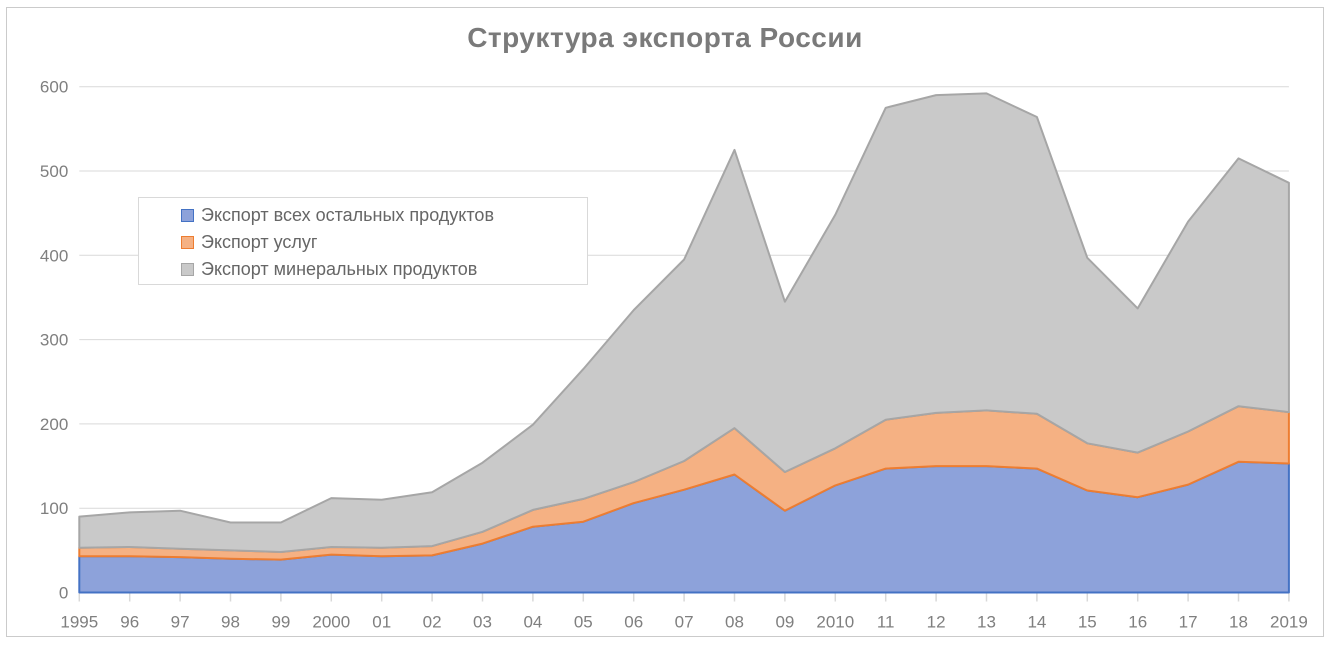  I want to click on x-axis-tick-label-05: 05, so click(583, 622).